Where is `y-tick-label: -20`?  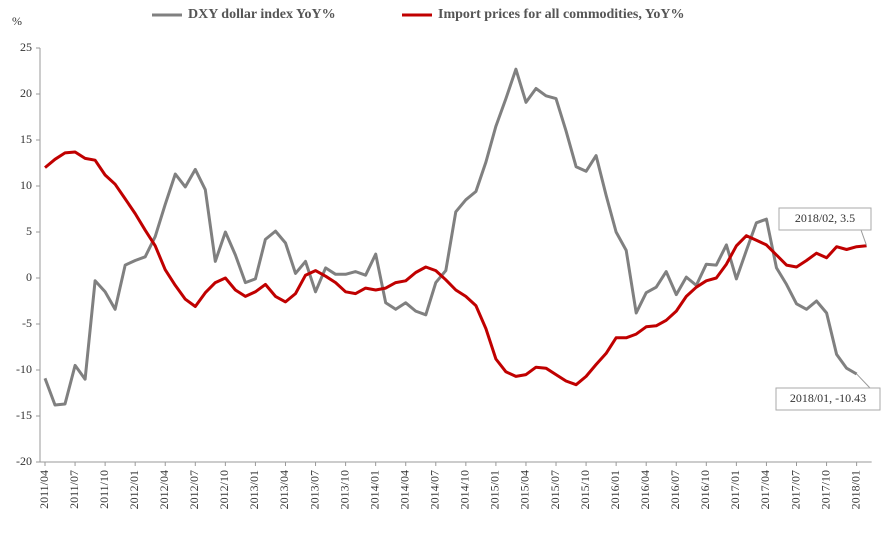 y-tick-label: -20 is located at coordinates (24, 461).